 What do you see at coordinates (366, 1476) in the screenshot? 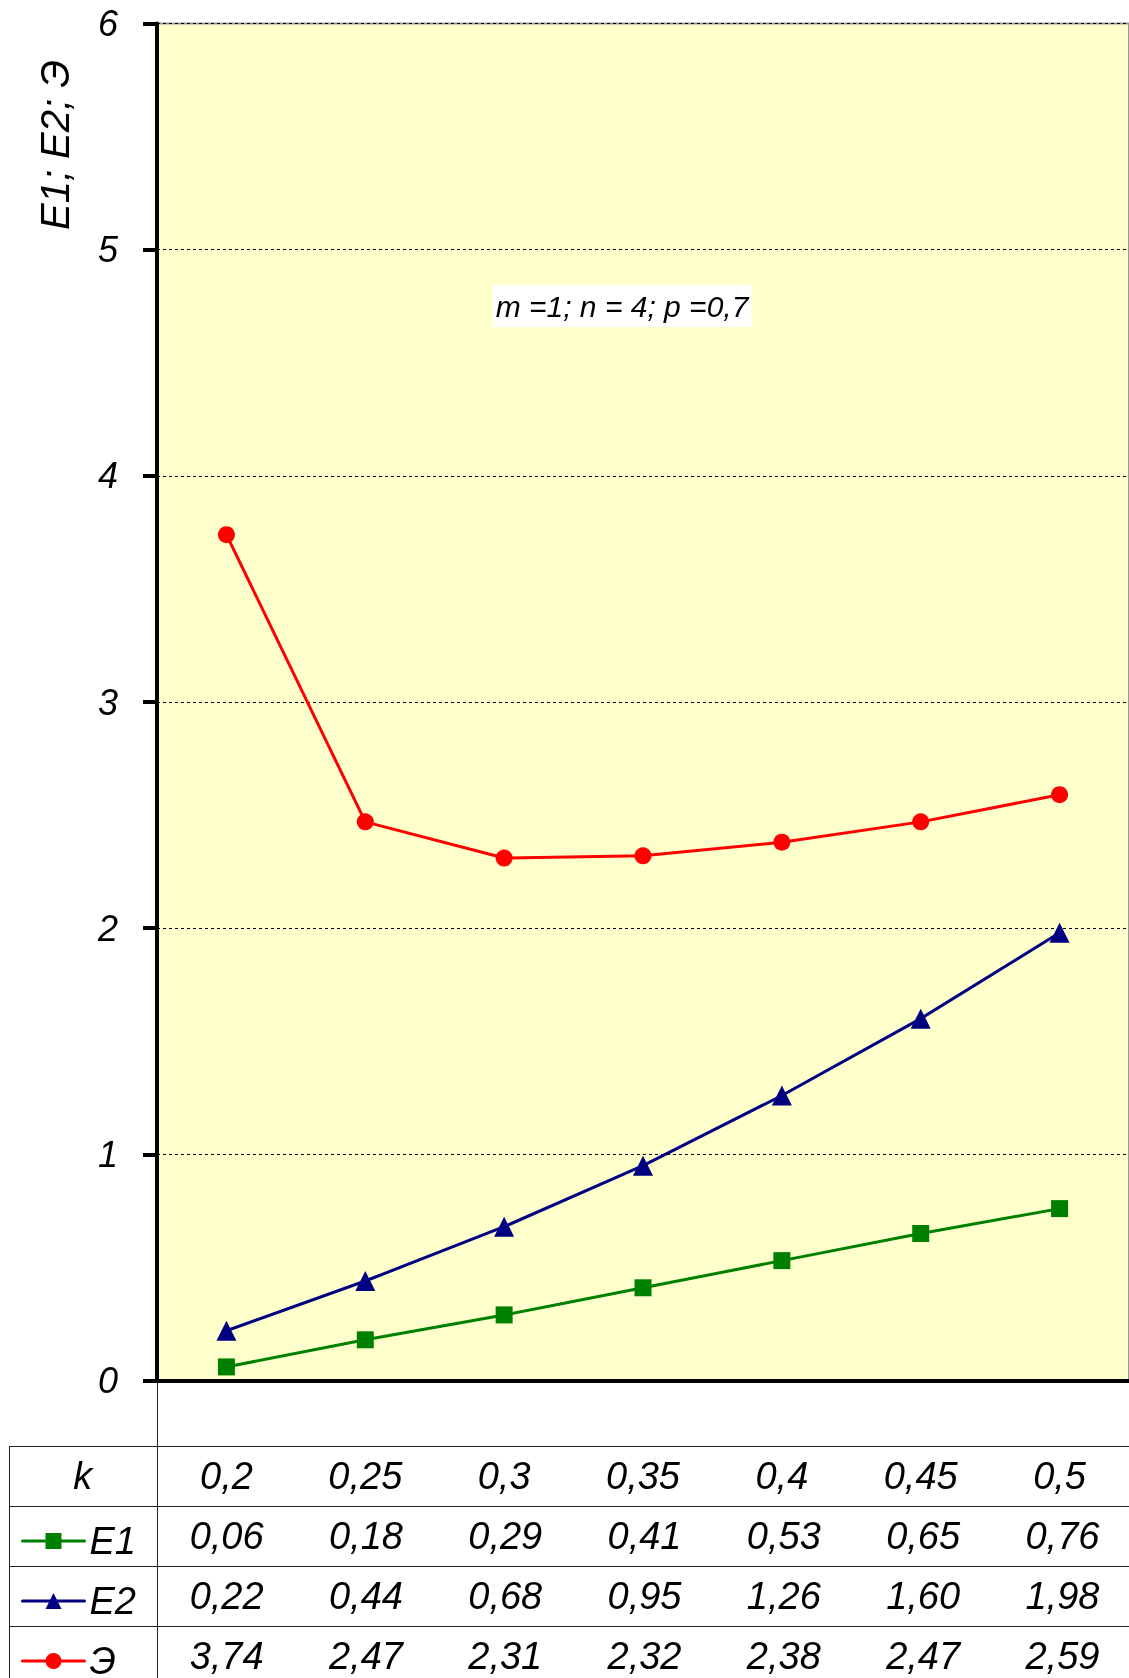
I see `x-tick-label: 0,25` at bounding box center [366, 1476].